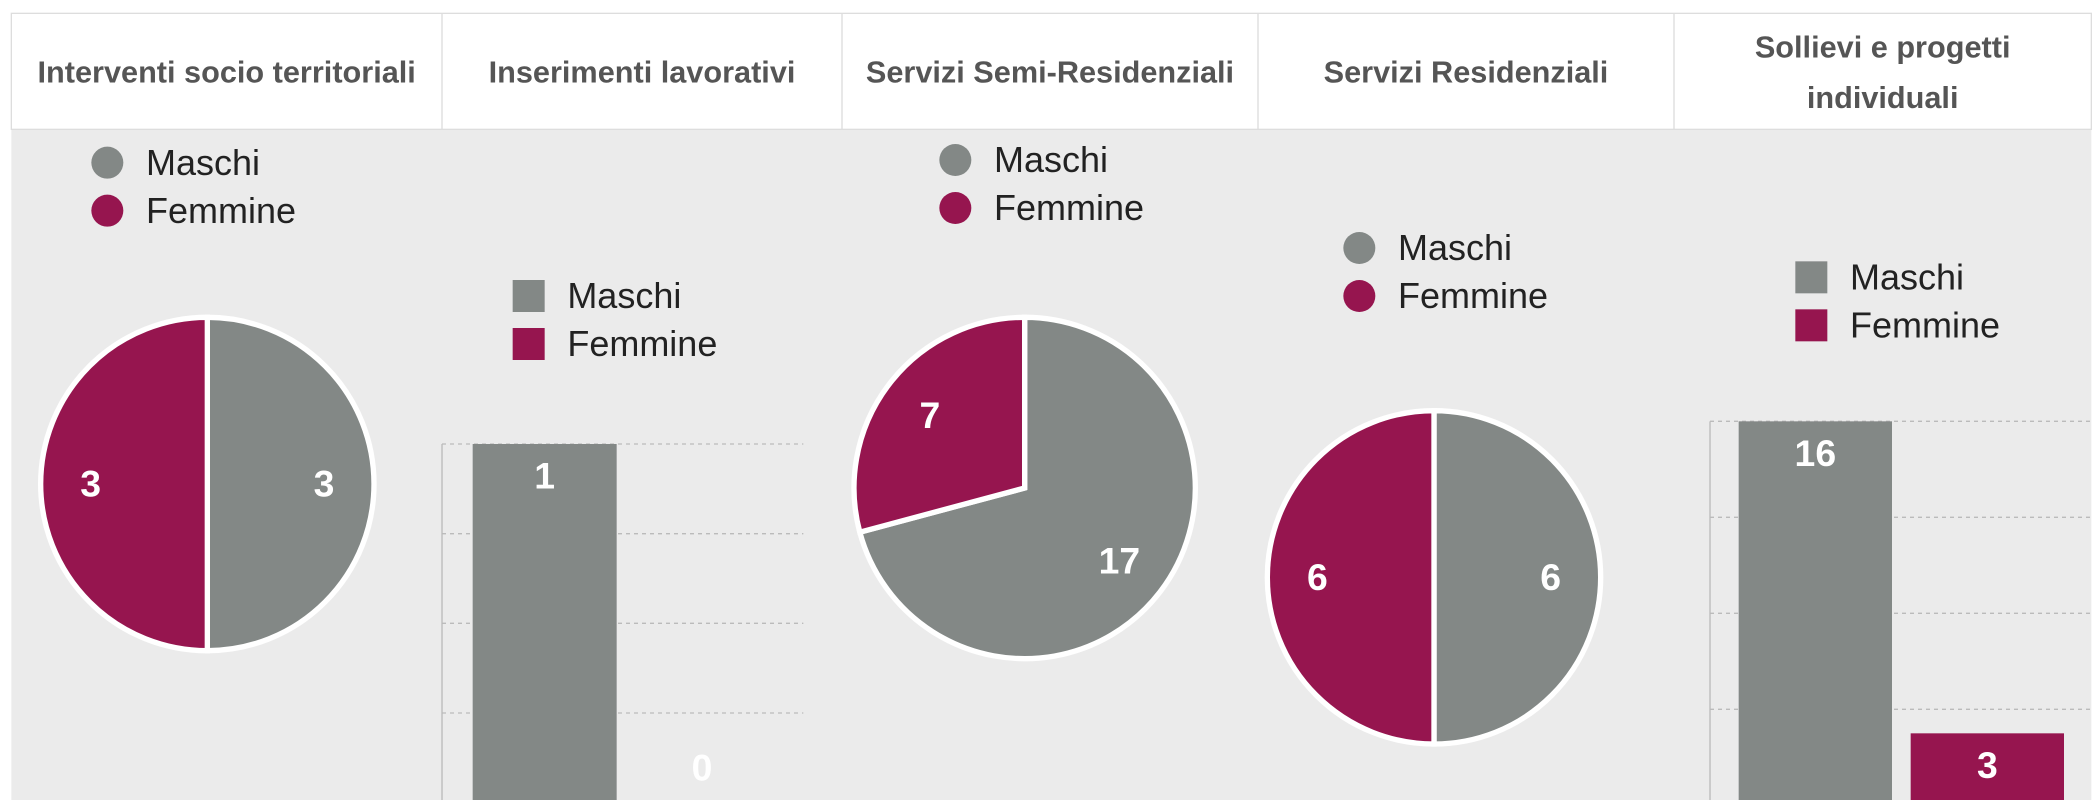 This screenshot has width=2092, height=800. I want to click on data-label: 17, so click(1120, 560).